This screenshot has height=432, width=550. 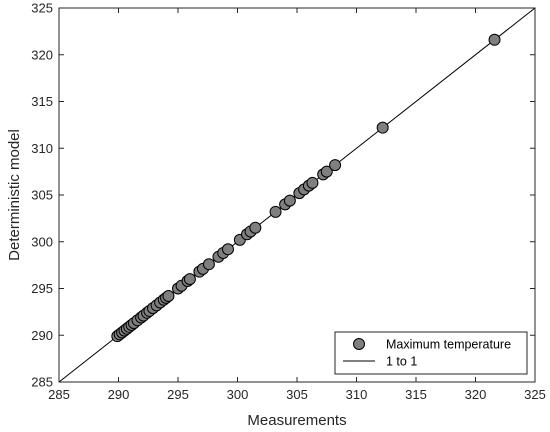 I want to click on legend: Maximum temperature 1 to 1, so click(x=431, y=353).